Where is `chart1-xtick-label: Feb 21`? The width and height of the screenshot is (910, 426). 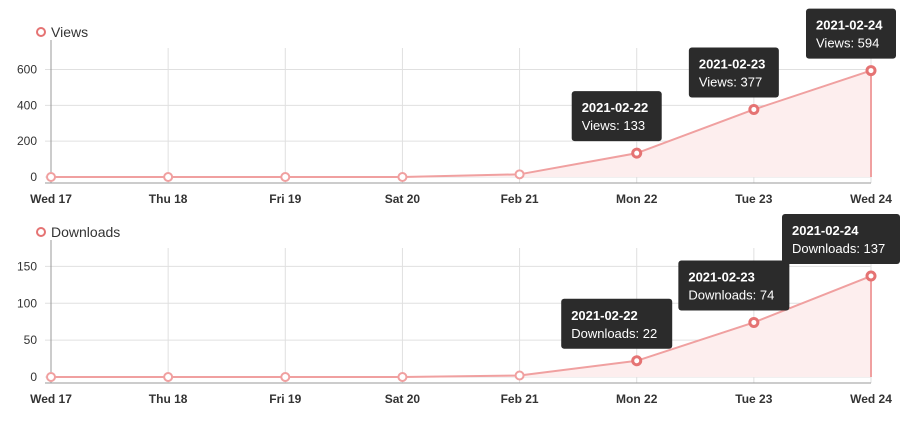 chart1-xtick-label: Feb 21 is located at coordinates (520, 199).